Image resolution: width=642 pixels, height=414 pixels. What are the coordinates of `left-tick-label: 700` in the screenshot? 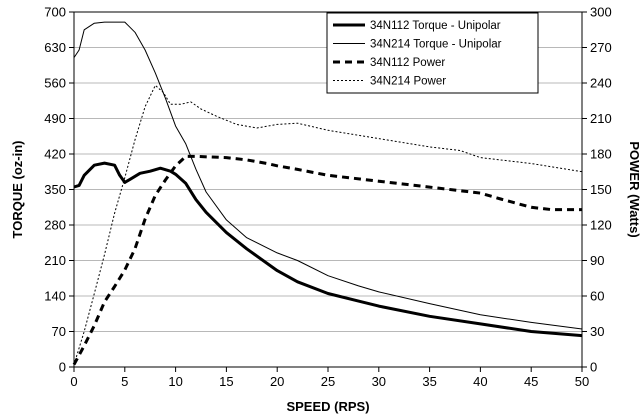 It's located at (55, 12).